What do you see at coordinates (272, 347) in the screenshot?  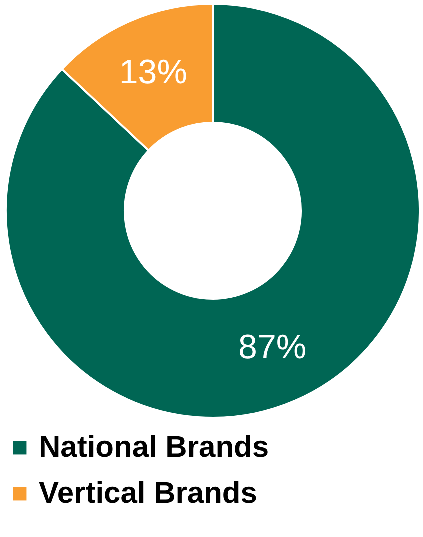 I see `data-label: 87%` at bounding box center [272, 347].